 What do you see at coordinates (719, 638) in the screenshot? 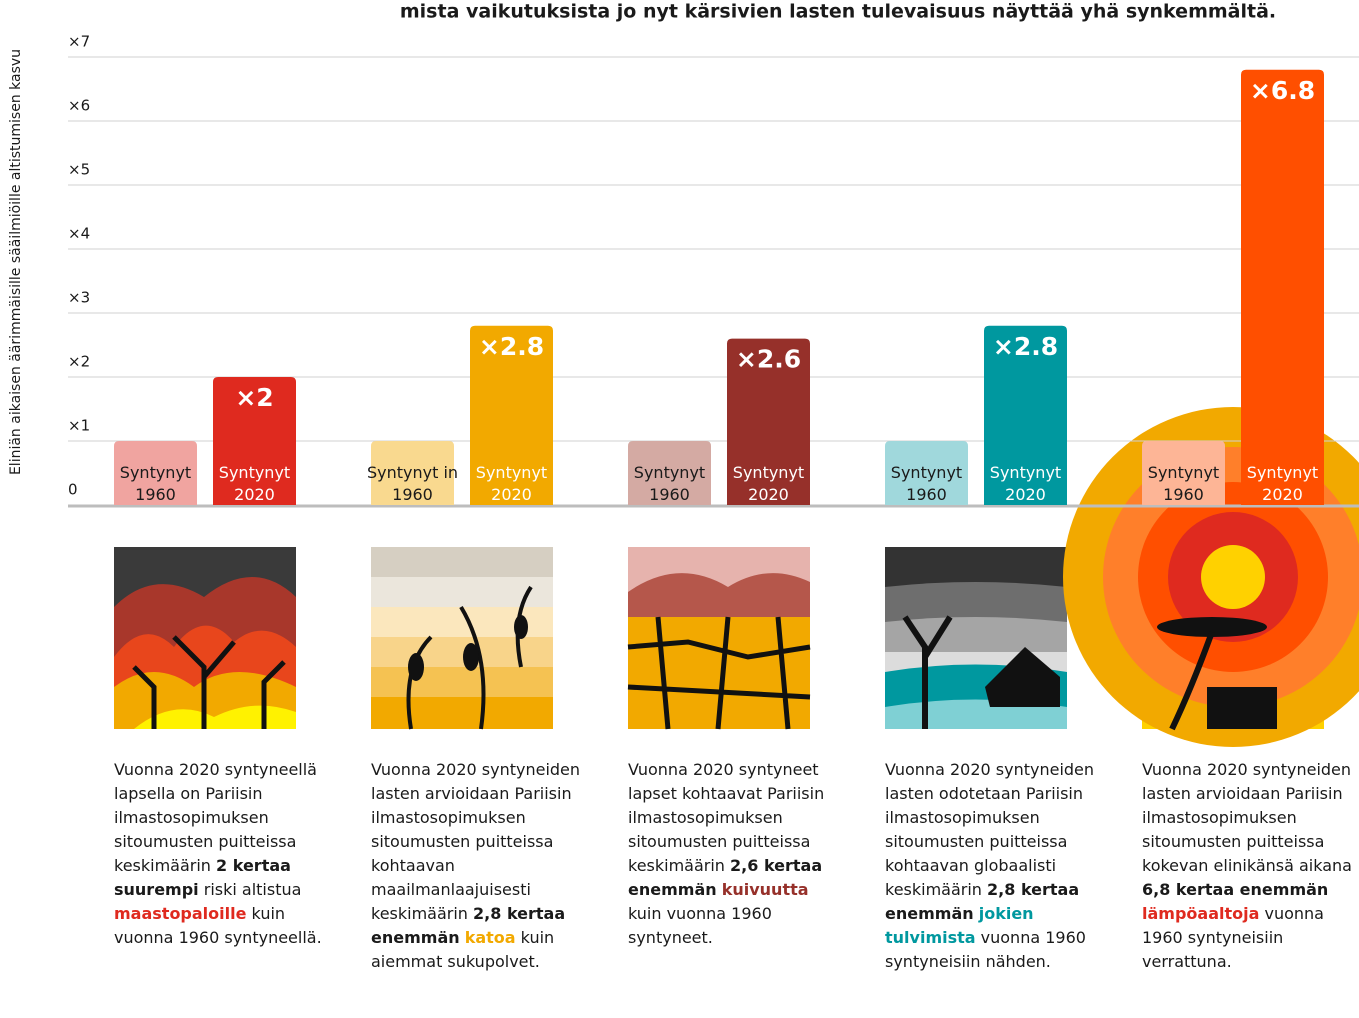
I see `icon-drought-land` at bounding box center [719, 638].